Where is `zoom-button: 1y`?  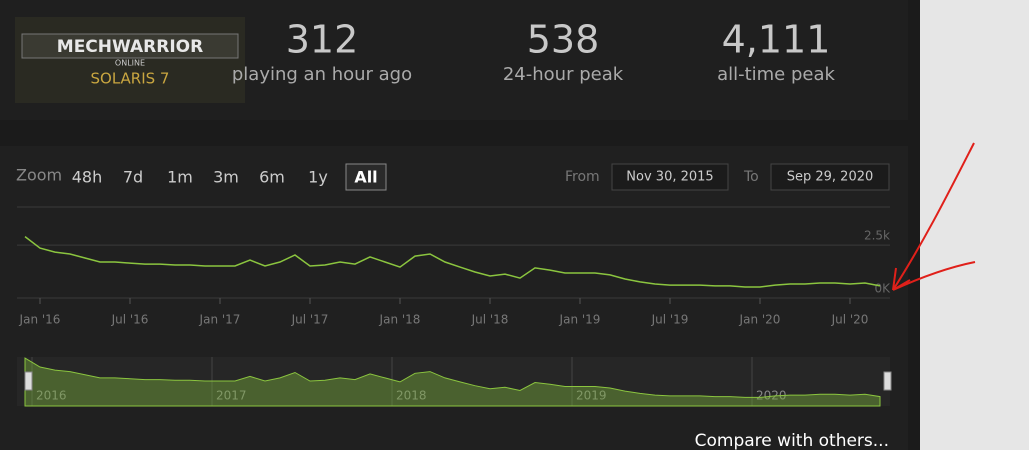
zoom-button: 1y is located at coordinates (318, 177).